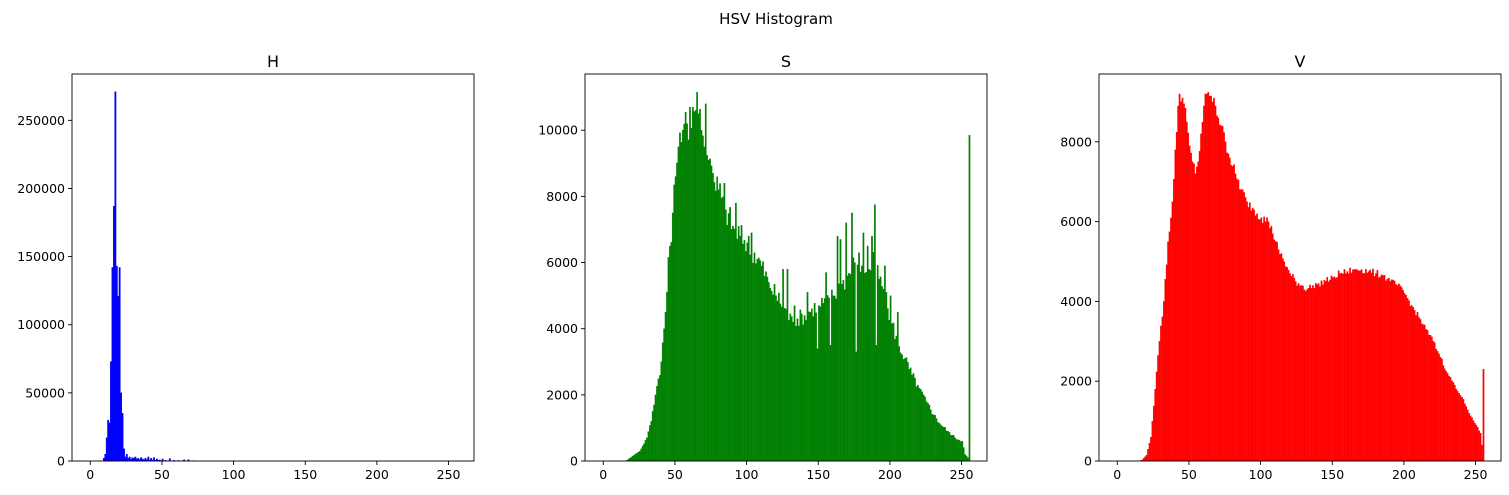 The image size is (1509, 495). Describe the element at coordinates (1076, 221) in the screenshot. I see `v-y-tick-label: 6000` at that location.